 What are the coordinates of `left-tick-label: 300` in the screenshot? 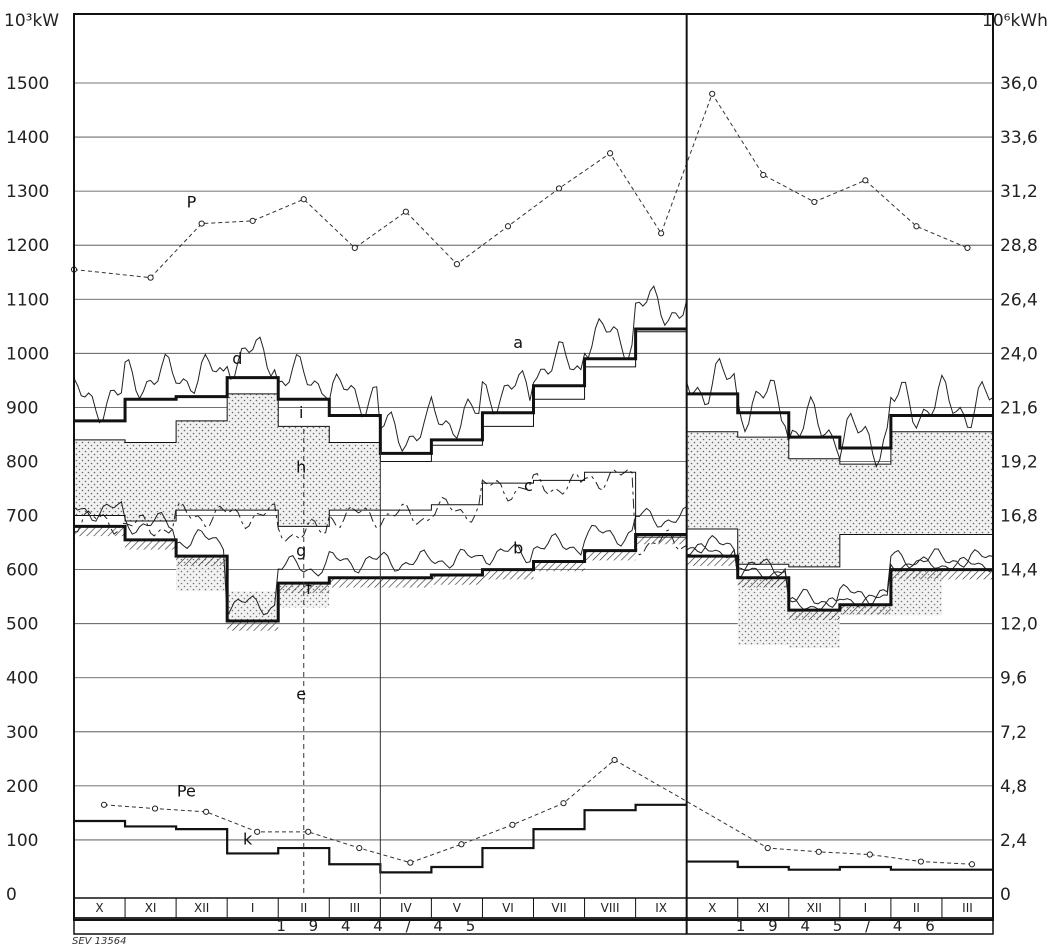 It's located at (22, 733).